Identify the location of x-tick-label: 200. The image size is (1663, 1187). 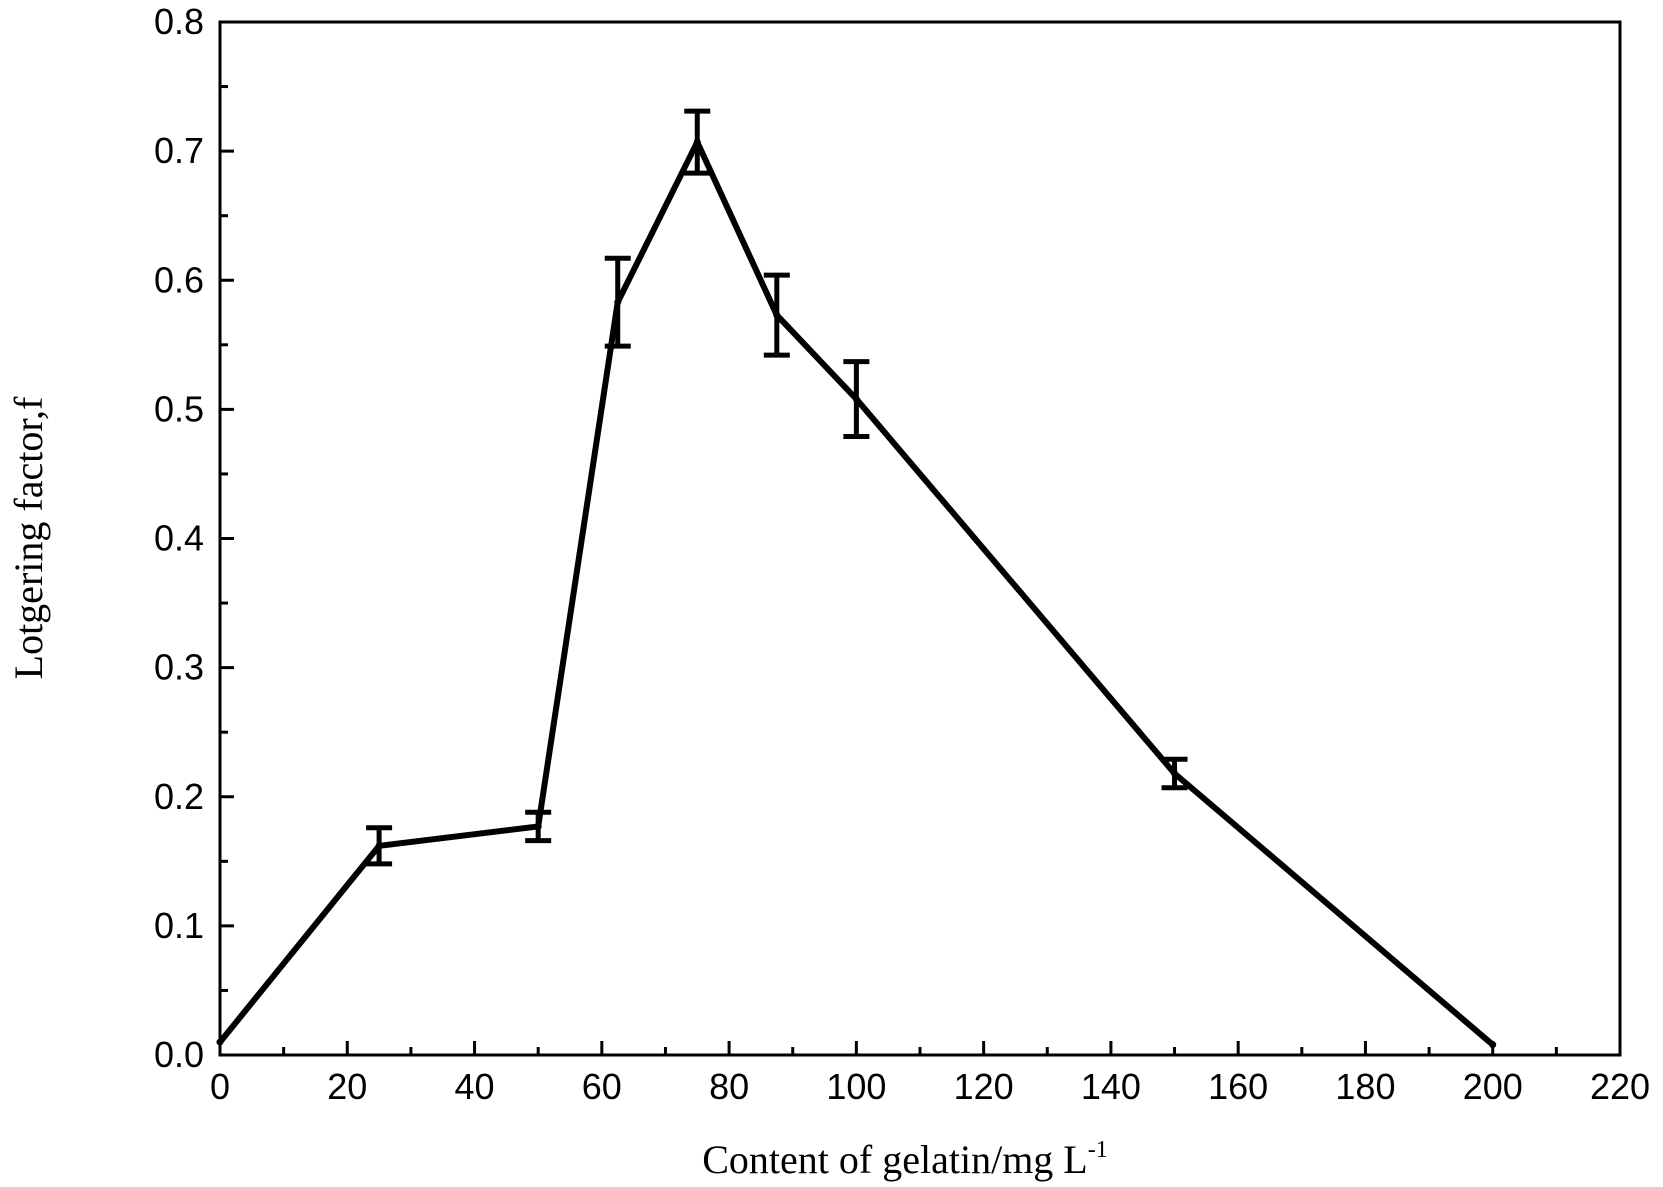
(1493, 1086).